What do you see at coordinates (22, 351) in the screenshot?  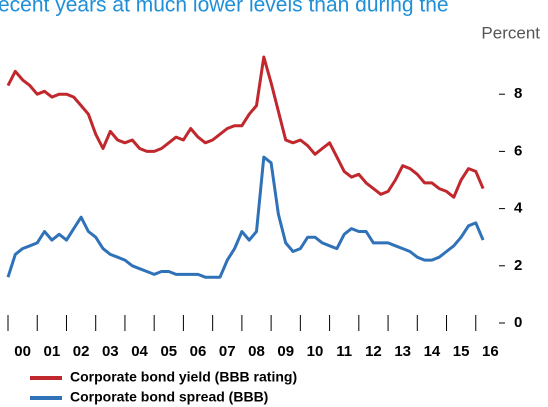 I see `x-tick-label: 00` at bounding box center [22, 351].